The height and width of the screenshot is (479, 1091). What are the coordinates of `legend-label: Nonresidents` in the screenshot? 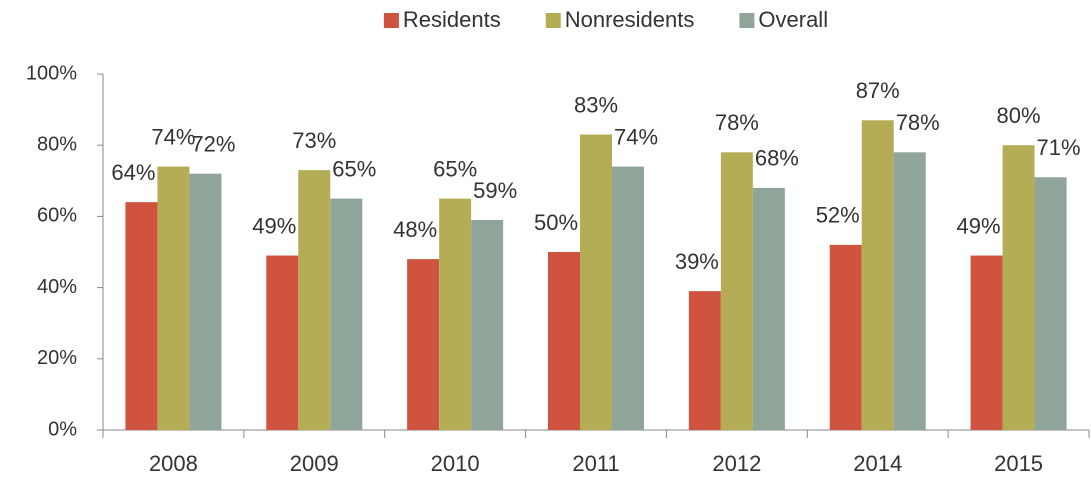 It's located at (630, 19).